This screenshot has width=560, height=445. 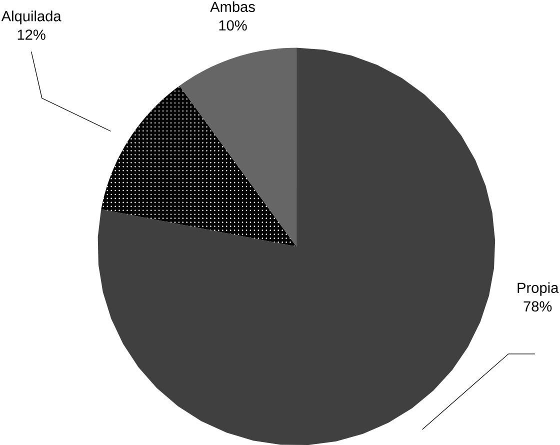 What do you see at coordinates (538, 289) in the screenshot?
I see `slice-label: Propia` at bounding box center [538, 289].